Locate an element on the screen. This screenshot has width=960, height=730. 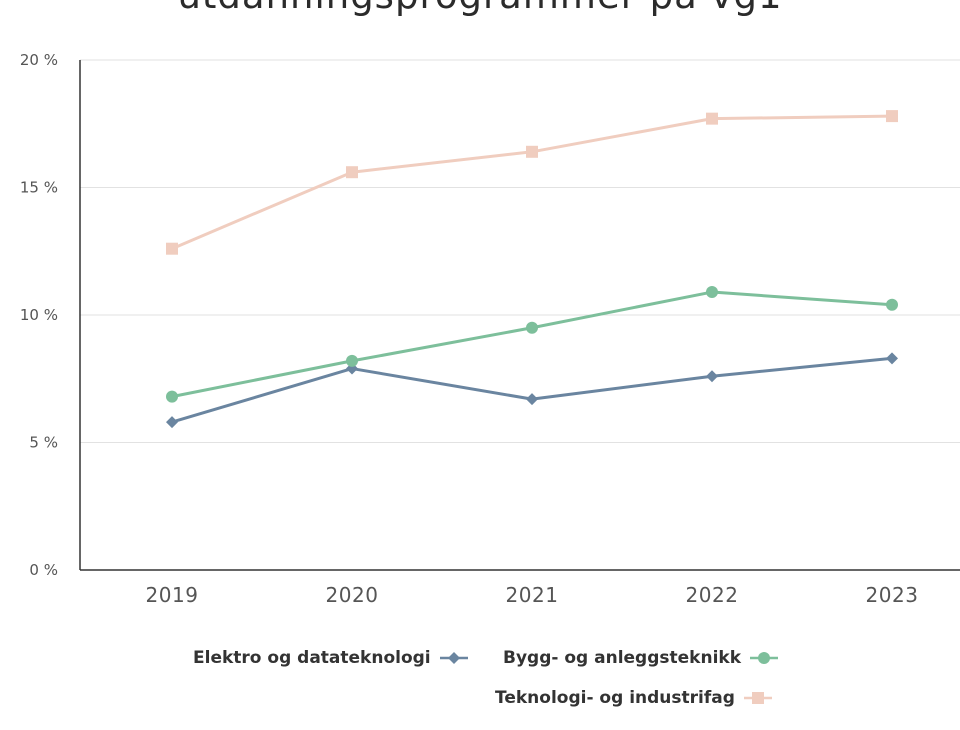
x-tick-label: 2021 is located at coordinates (532, 595).